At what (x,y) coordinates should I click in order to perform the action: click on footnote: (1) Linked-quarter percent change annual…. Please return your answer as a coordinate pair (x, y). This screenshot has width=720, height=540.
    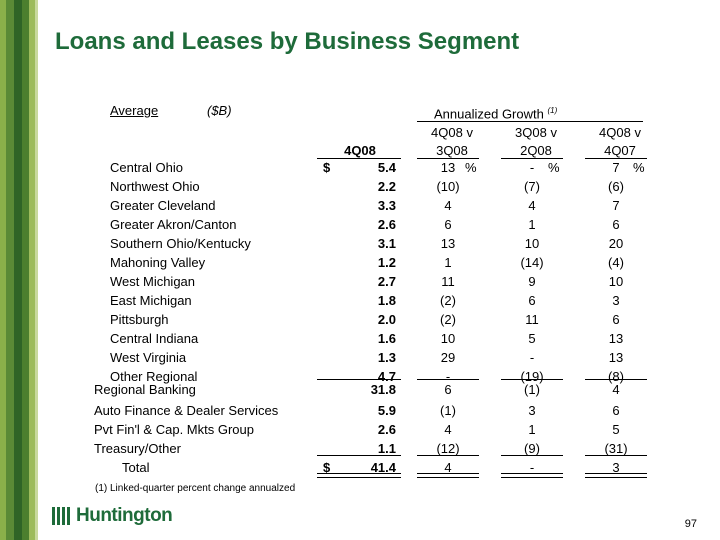
    Looking at the image, I should click on (195, 488).